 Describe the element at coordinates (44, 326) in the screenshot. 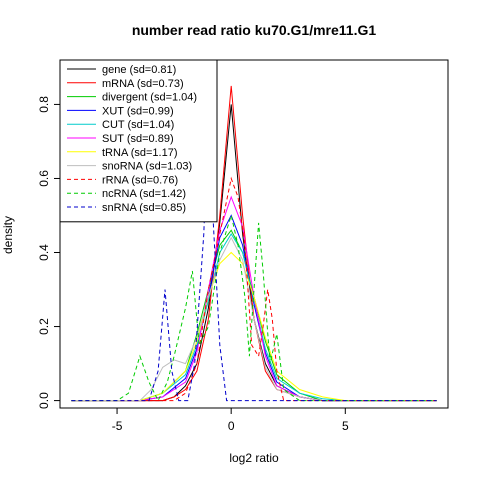

I see `y-tick-label-1: 0.2` at that location.